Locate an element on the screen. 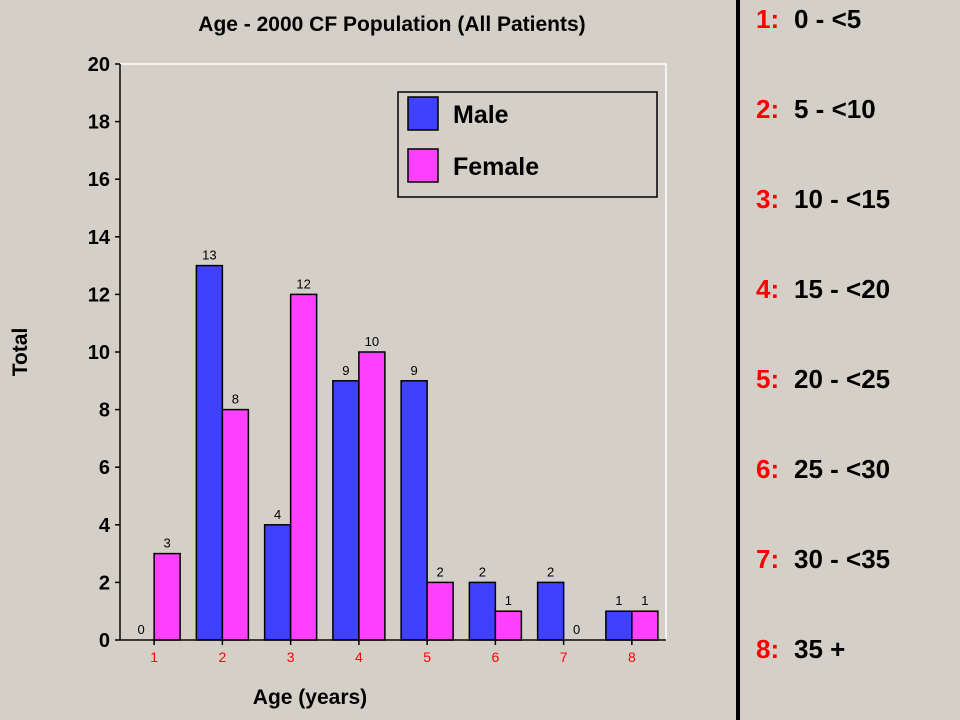 The width and height of the screenshot is (960, 720). data-label-male-8: 1 is located at coordinates (618, 600).